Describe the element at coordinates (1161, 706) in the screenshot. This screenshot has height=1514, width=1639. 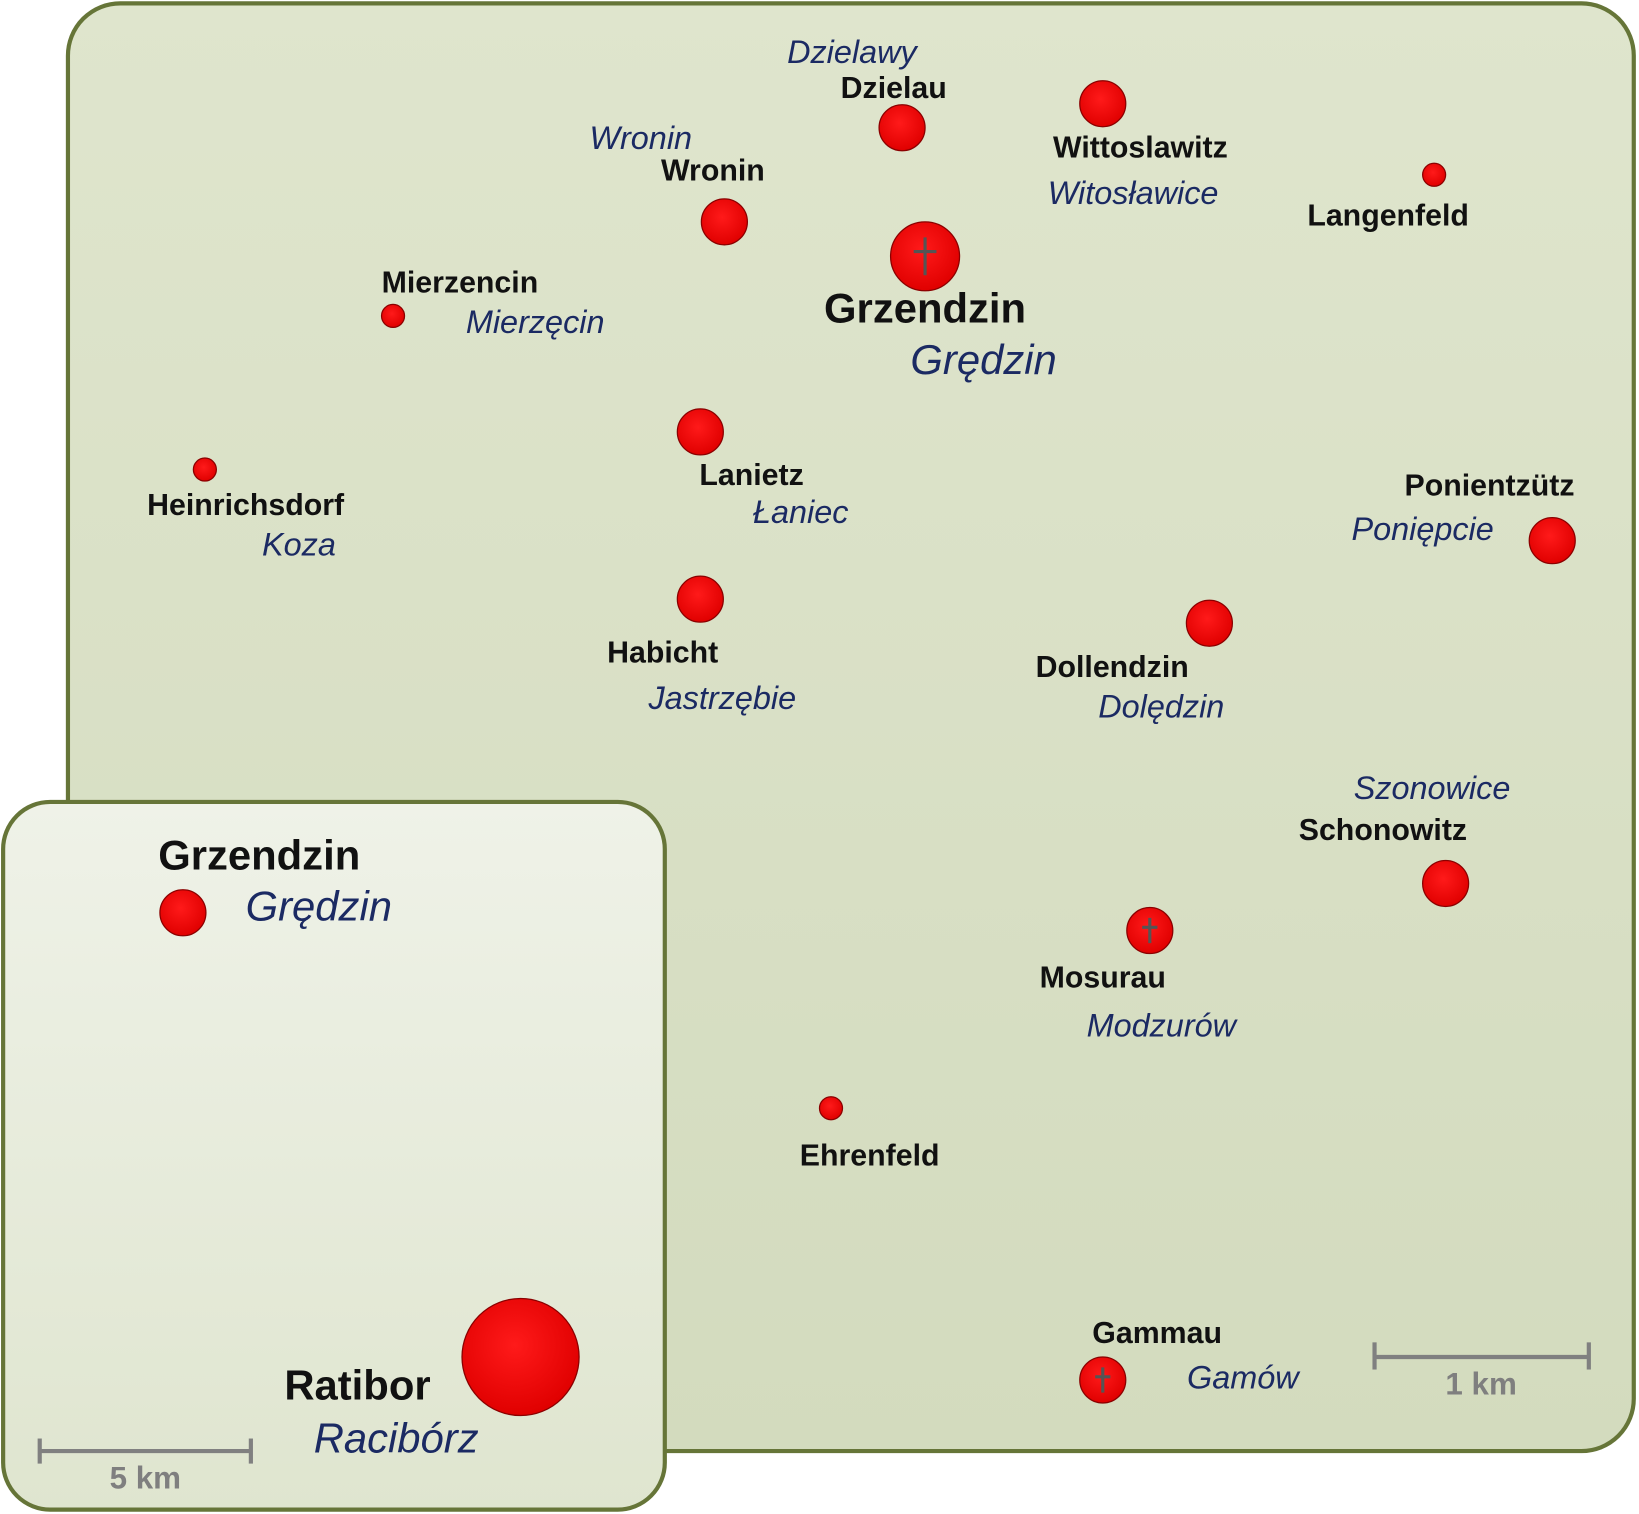
I see `polish-name: Dolędzin` at that location.